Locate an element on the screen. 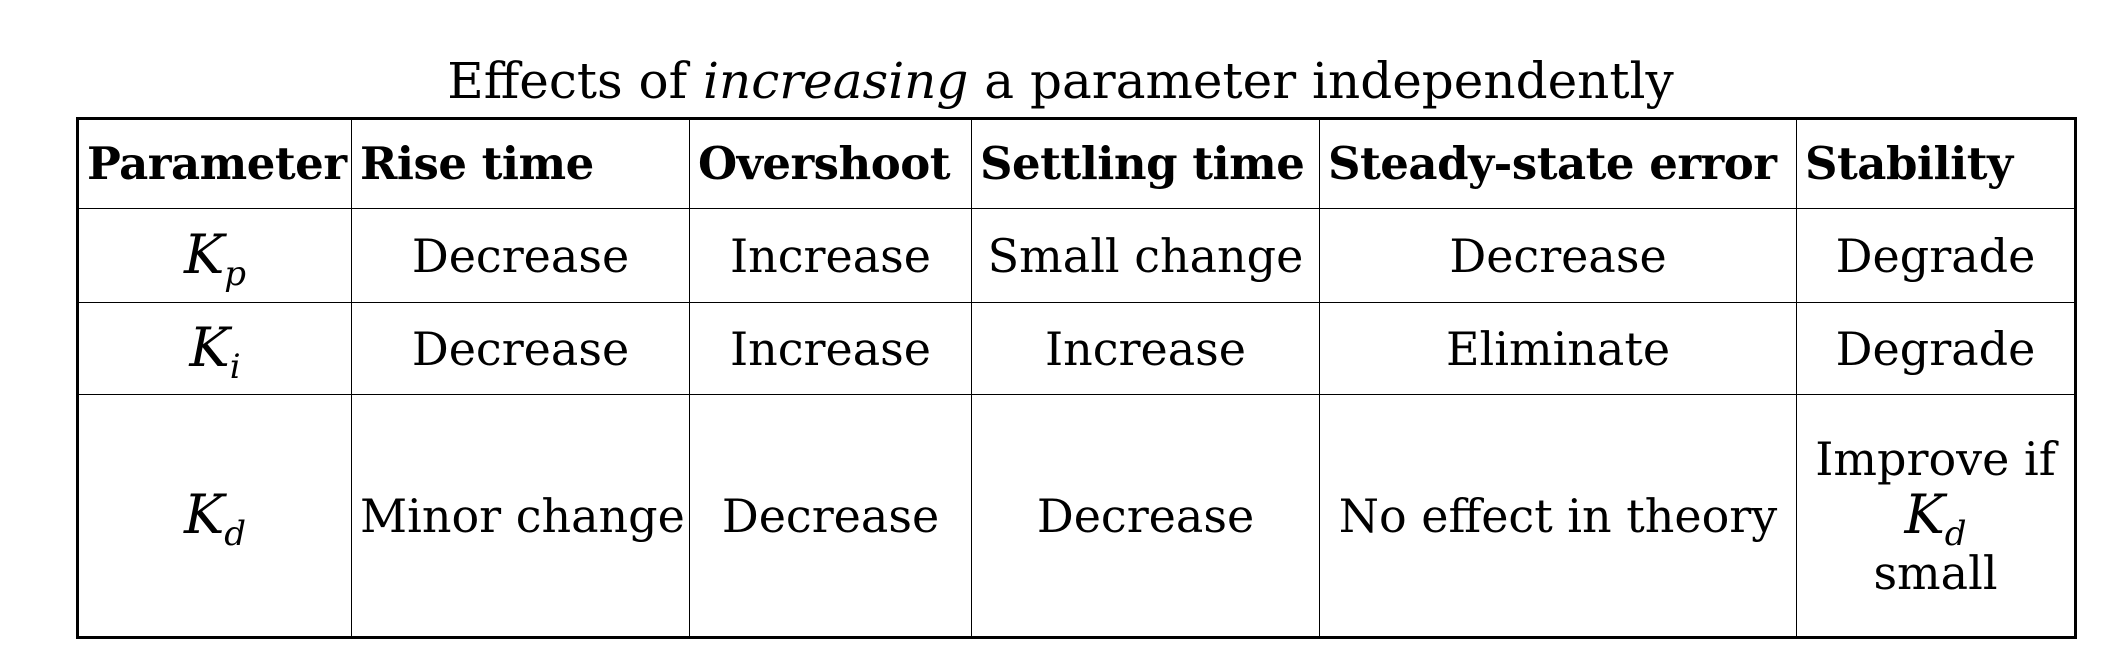 This screenshot has height=666, width=2121. symbol-kd-inline: Kd is located at coordinates (1935, 516).